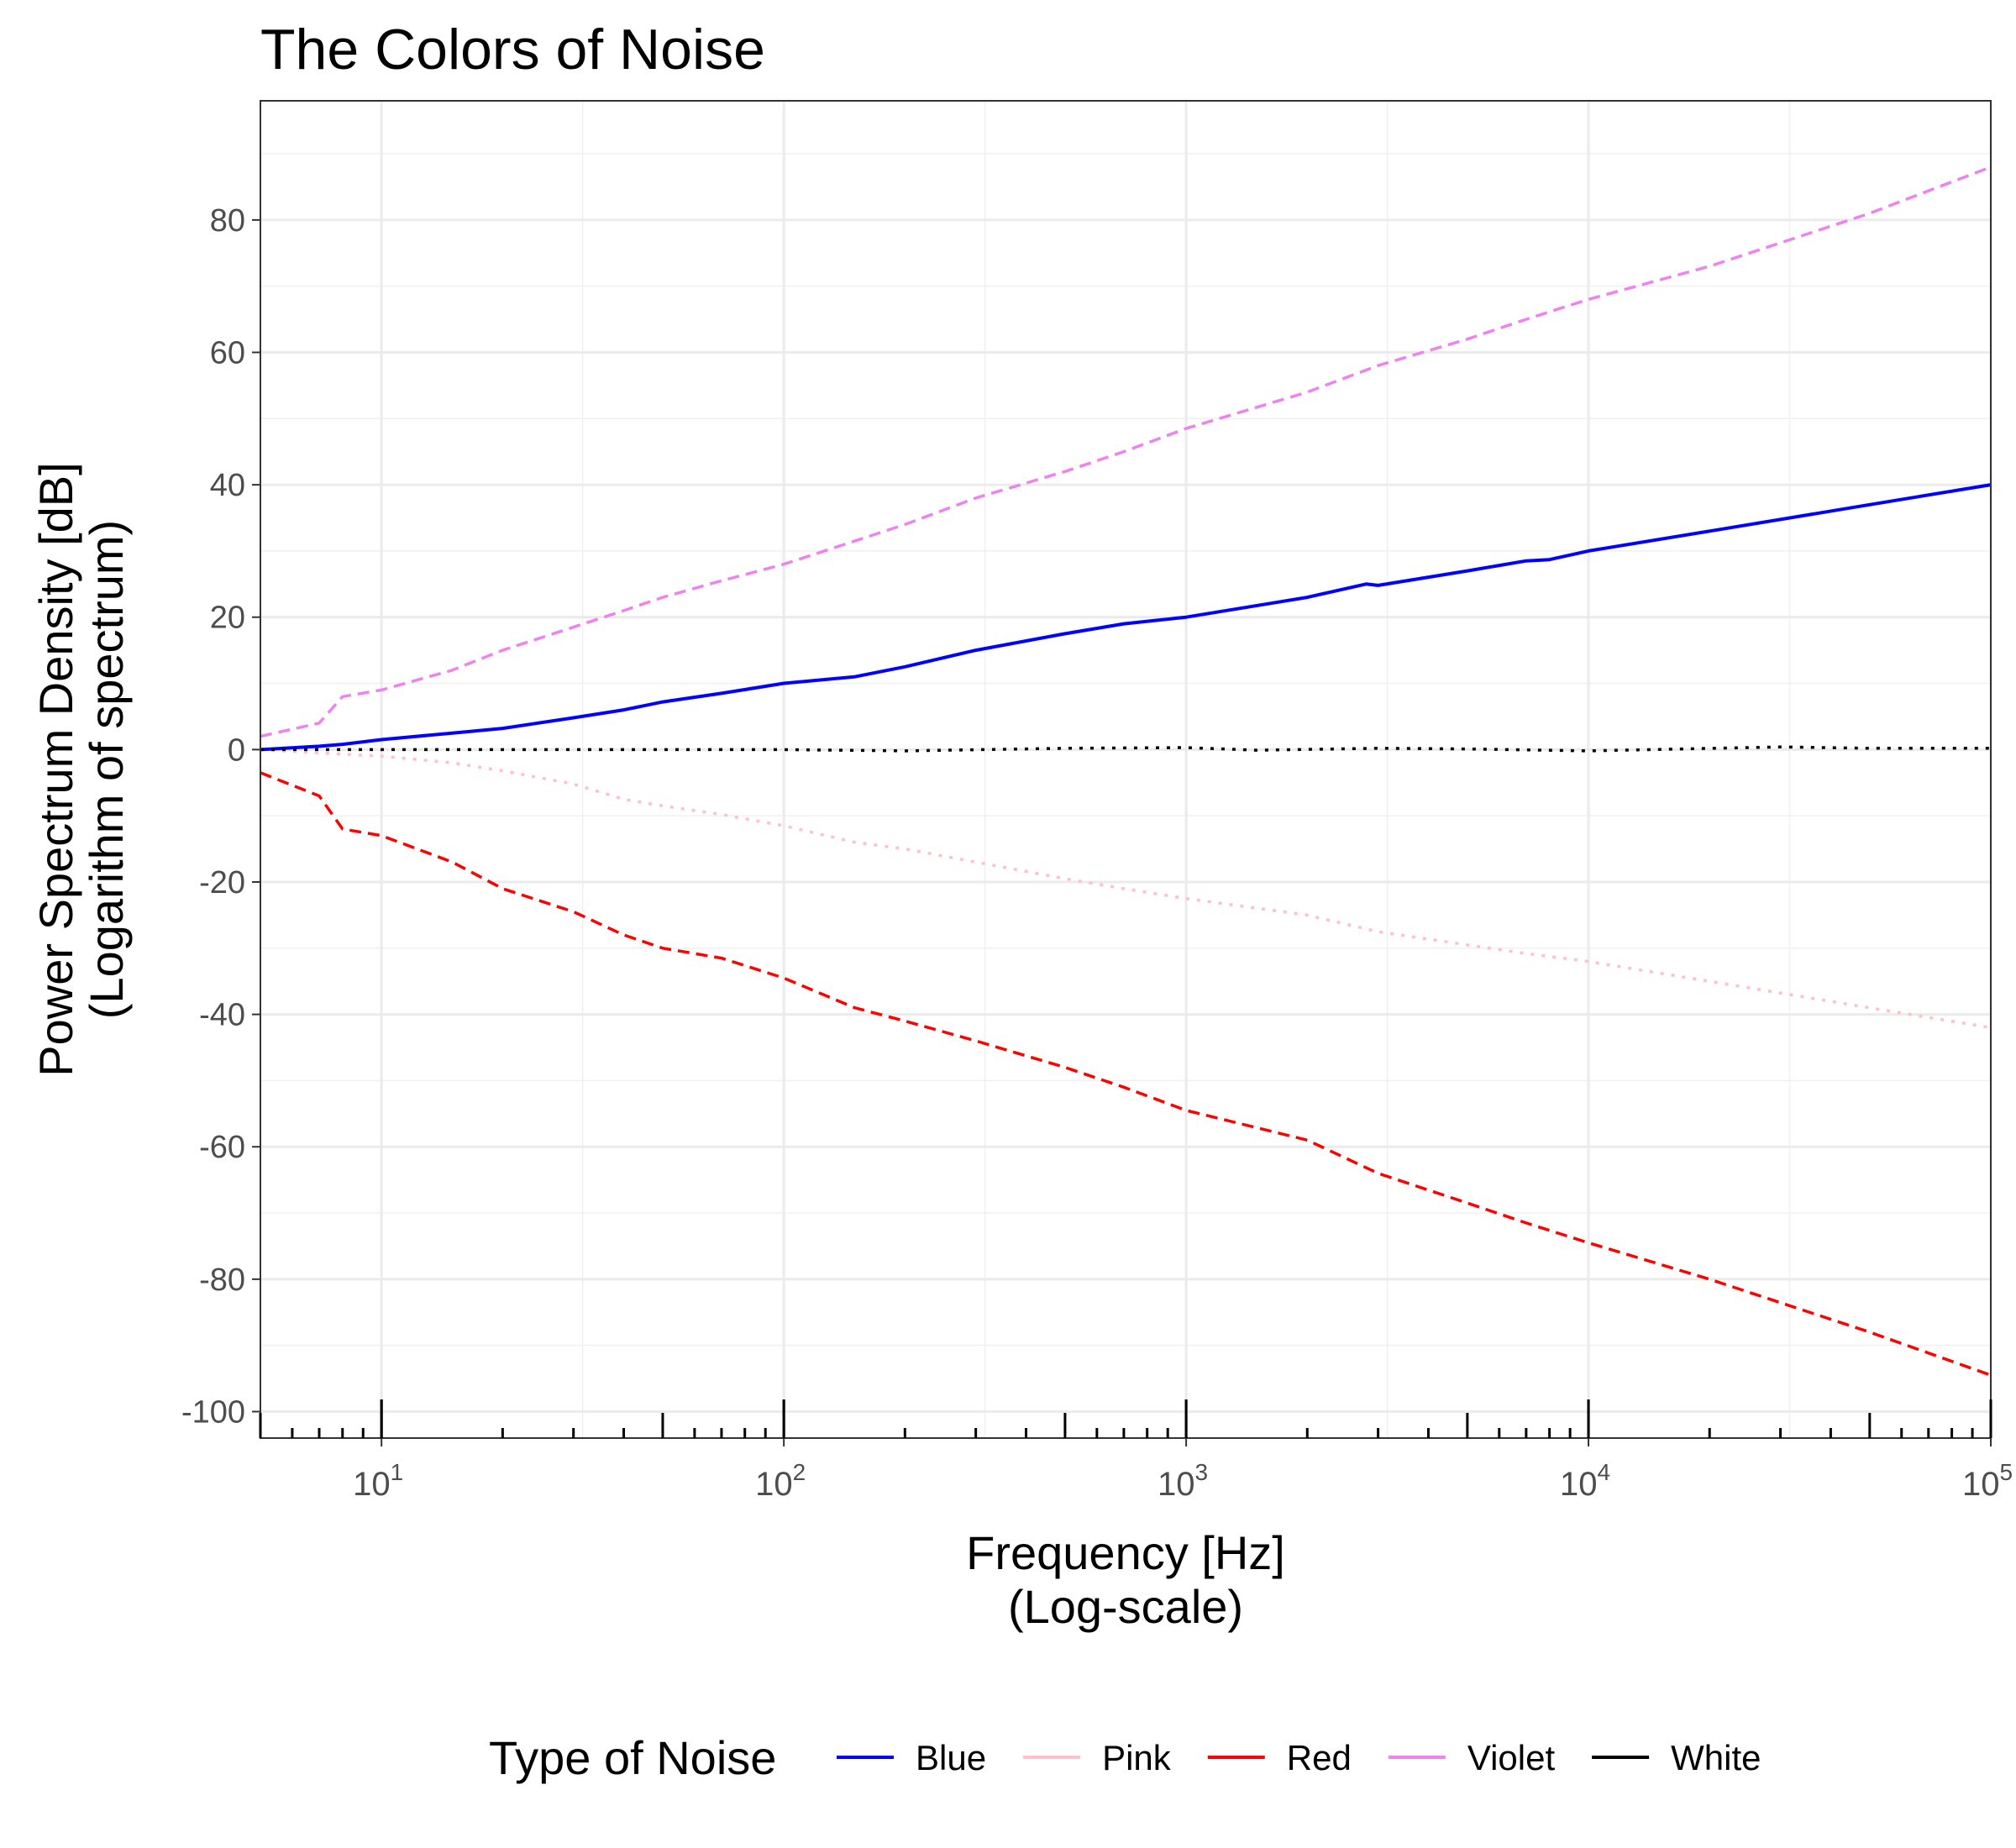 This screenshot has height=1848, width=2016. Describe the element at coordinates (1585, 1481) in the screenshot. I see `x-tick-label: 10⁴` at that location.